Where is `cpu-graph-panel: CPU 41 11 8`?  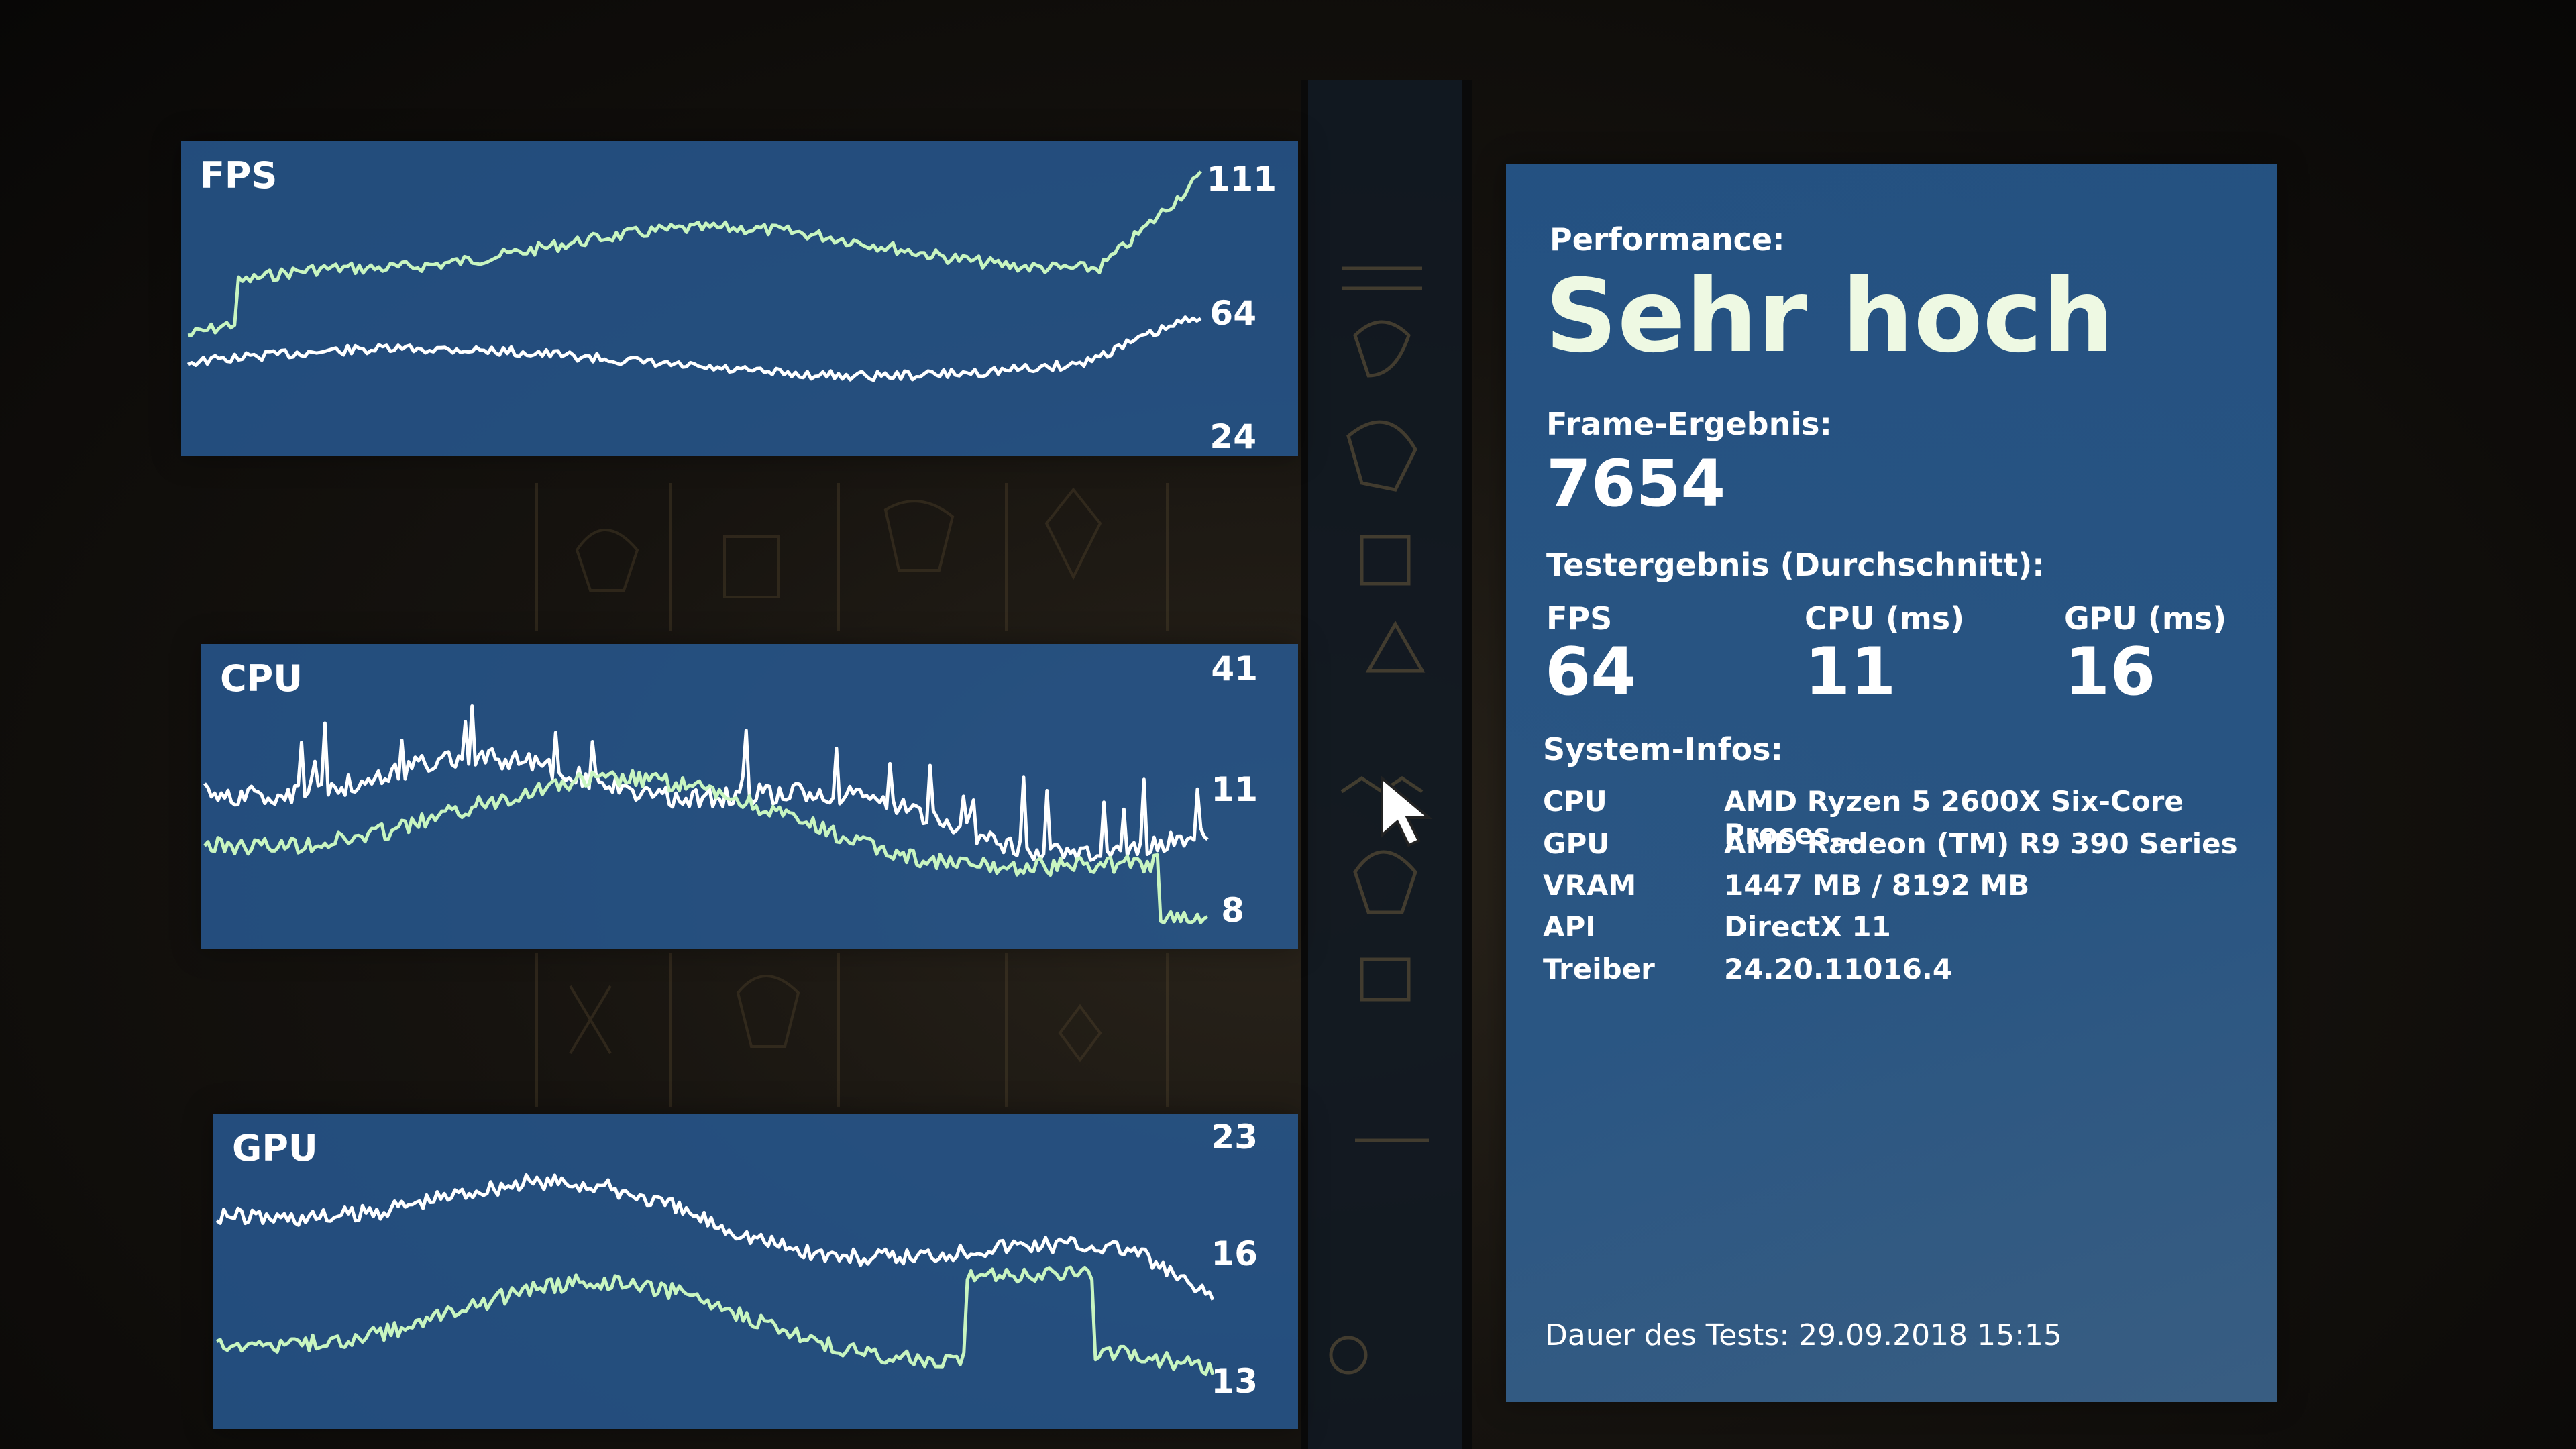
cpu-graph-panel: CPU 41 11 8 is located at coordinates (749, 796).